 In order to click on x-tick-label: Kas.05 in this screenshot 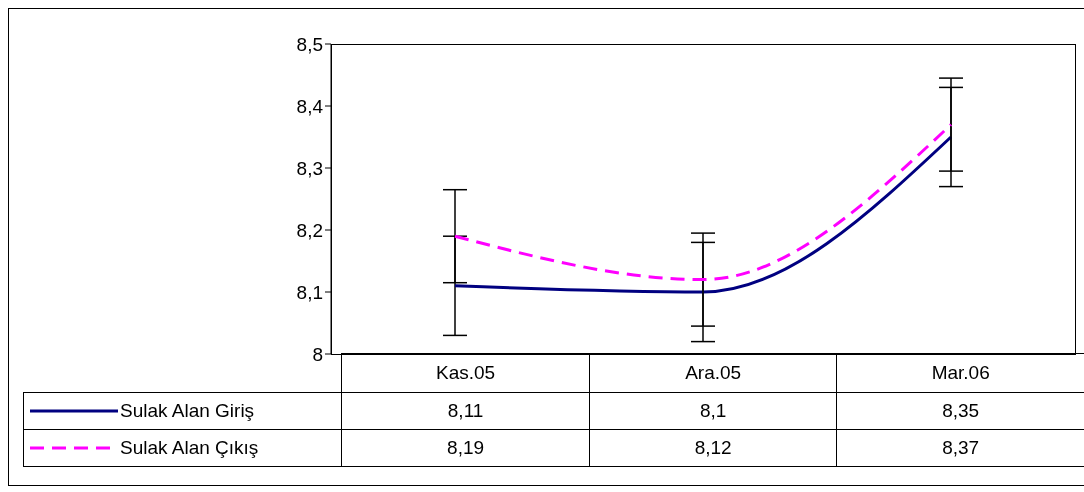, I will do `click(465, 372)`.